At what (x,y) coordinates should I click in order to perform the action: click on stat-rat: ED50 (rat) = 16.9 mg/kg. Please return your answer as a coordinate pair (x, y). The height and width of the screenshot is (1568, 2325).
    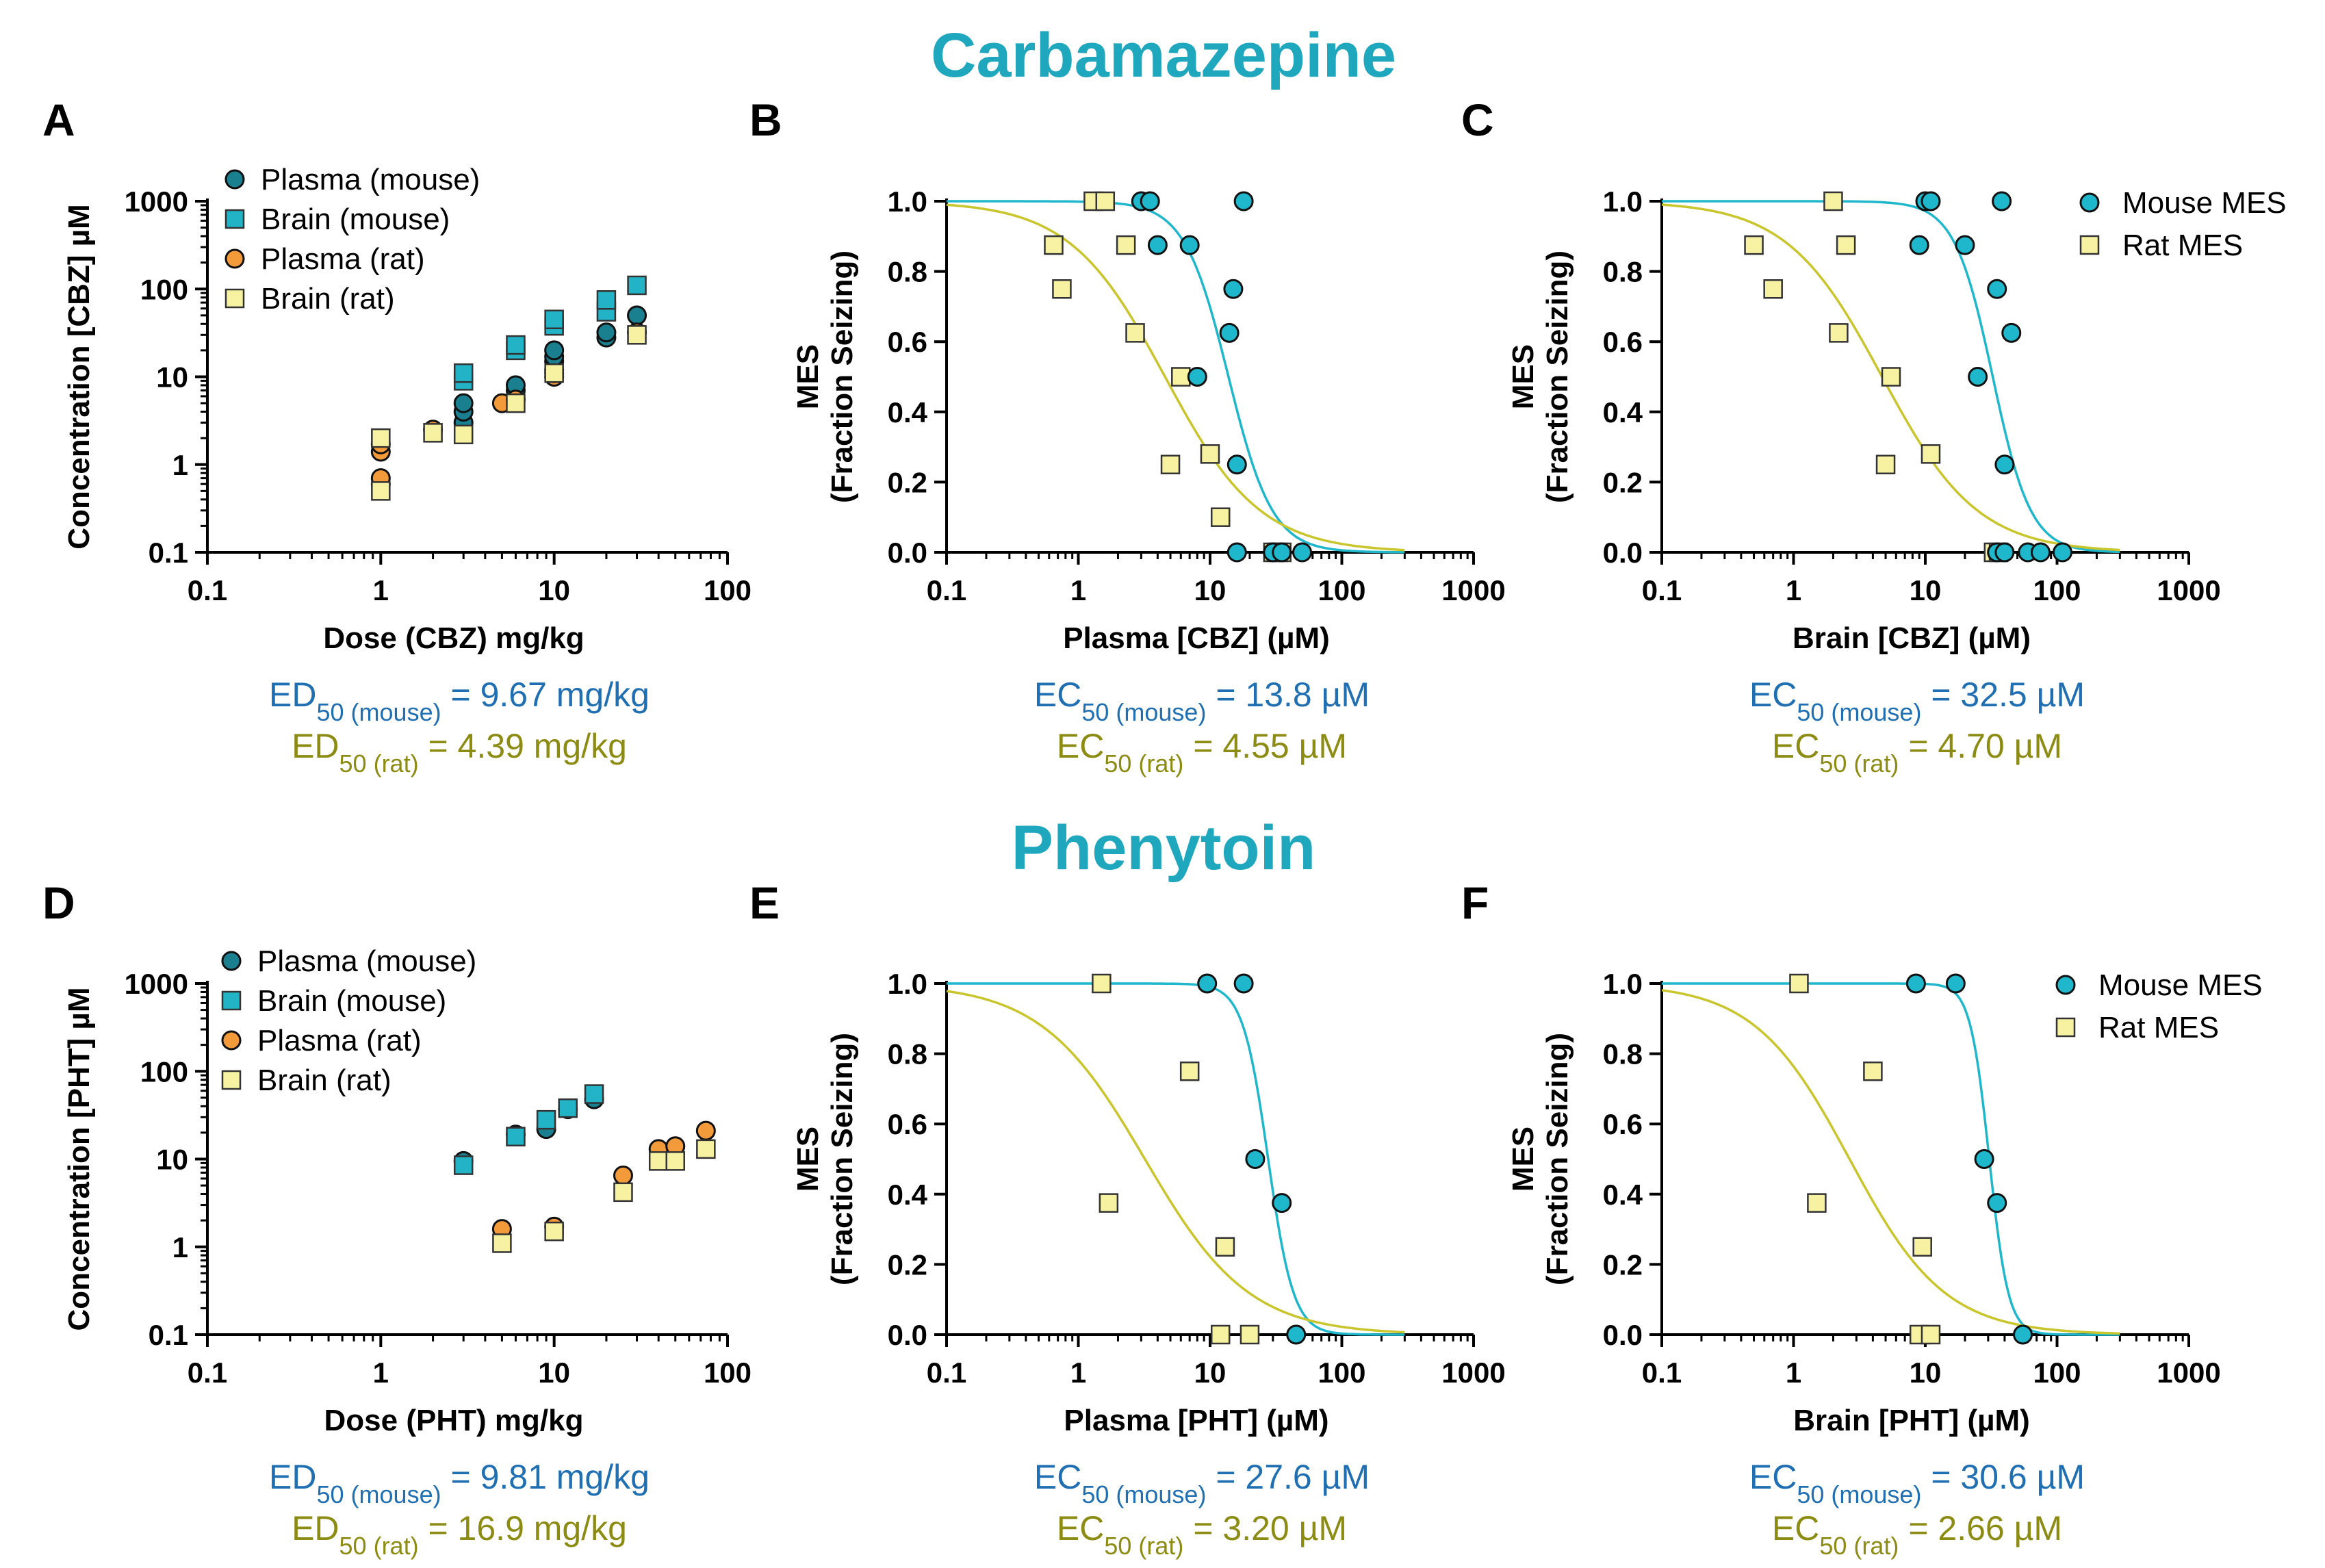
    Looking at the image, I should click on (460, 1534).